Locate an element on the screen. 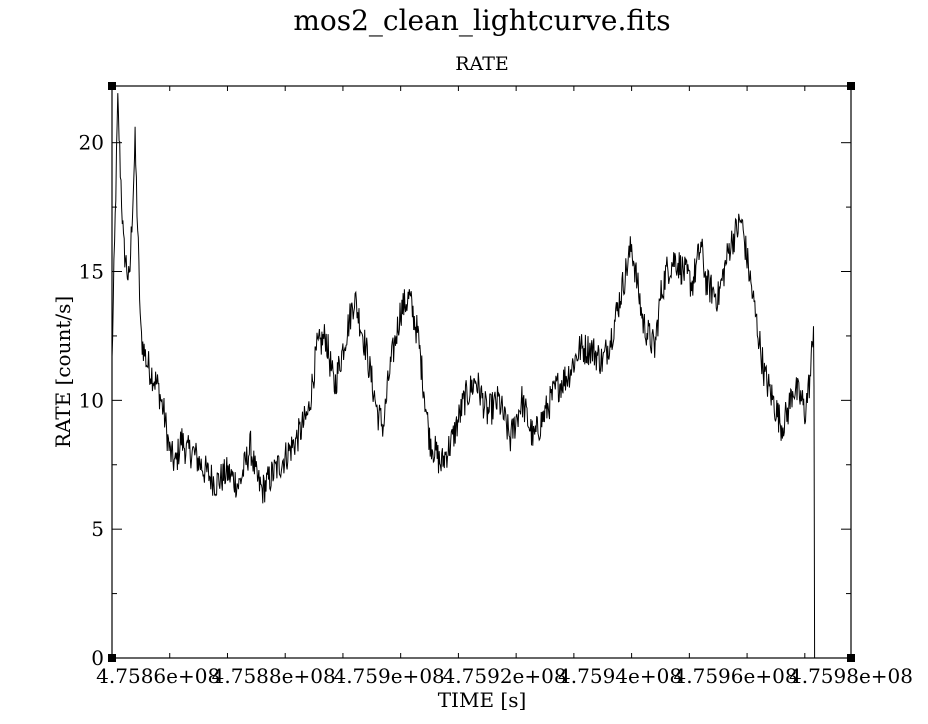  chart-subtitle: RATE is located at coordinates (482, 64).